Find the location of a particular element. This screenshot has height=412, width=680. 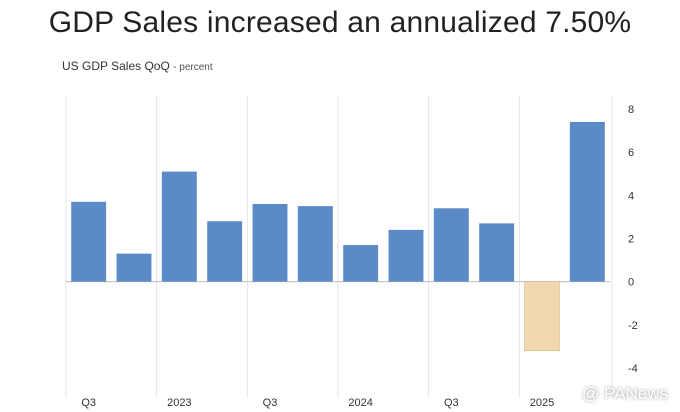

y-tick-label: -4 is located at coordinates (633, 369).